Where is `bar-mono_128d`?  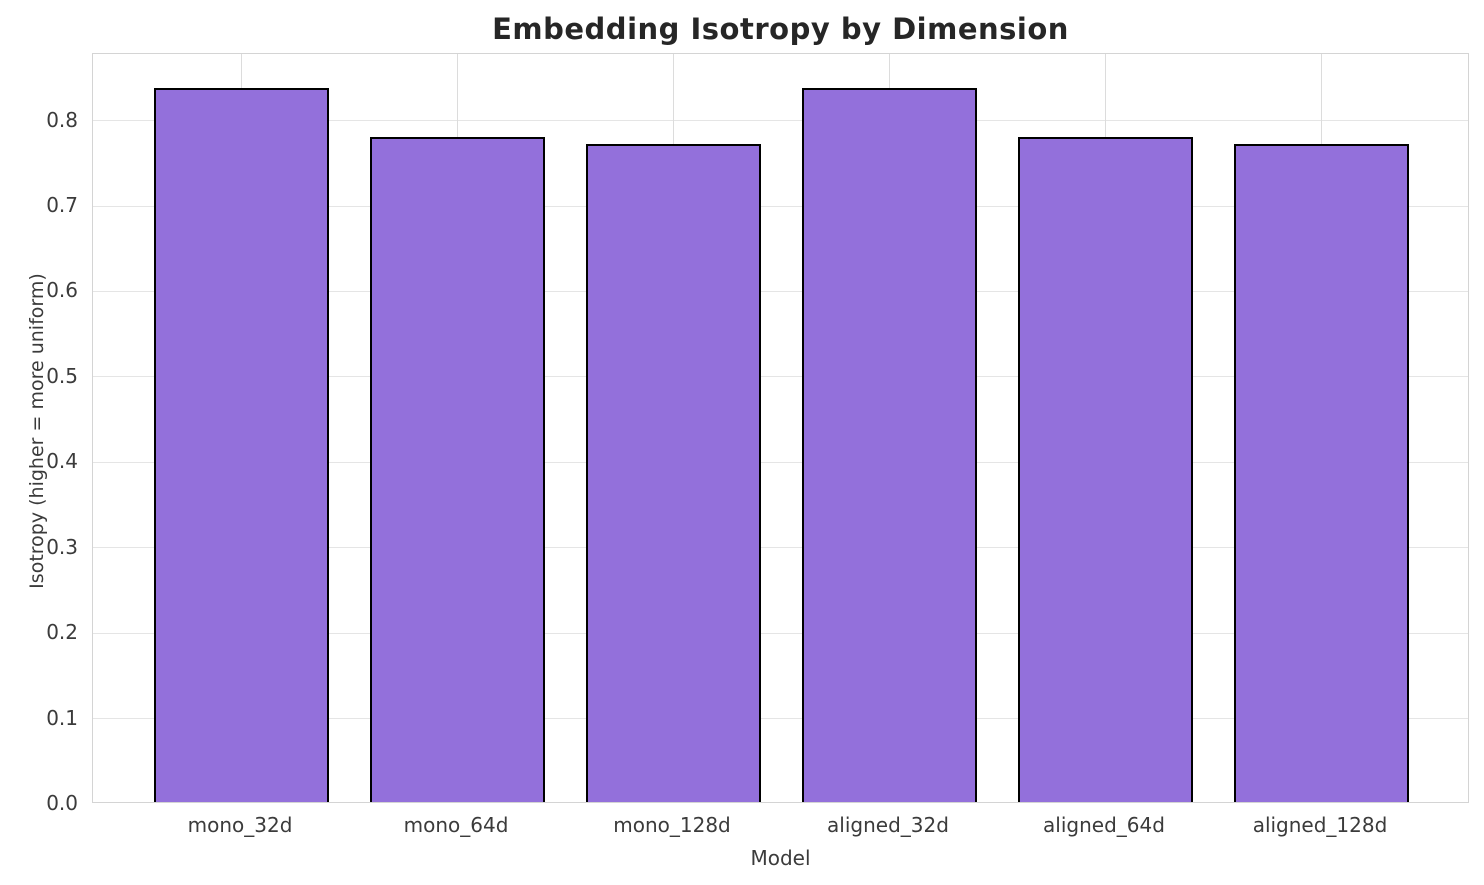 bar-mono_128d is located at coordinates (673, 473).